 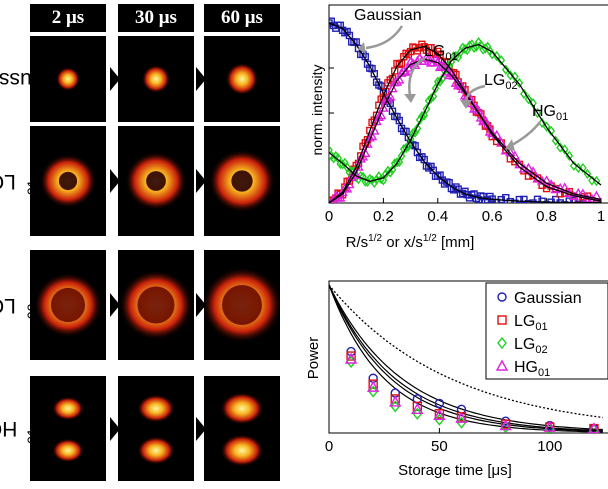 What do you see at coordinates (437, 216) in the screenshot?
I see `intensity-x-tick-label: 0.4` at bounding box center [437, 216].